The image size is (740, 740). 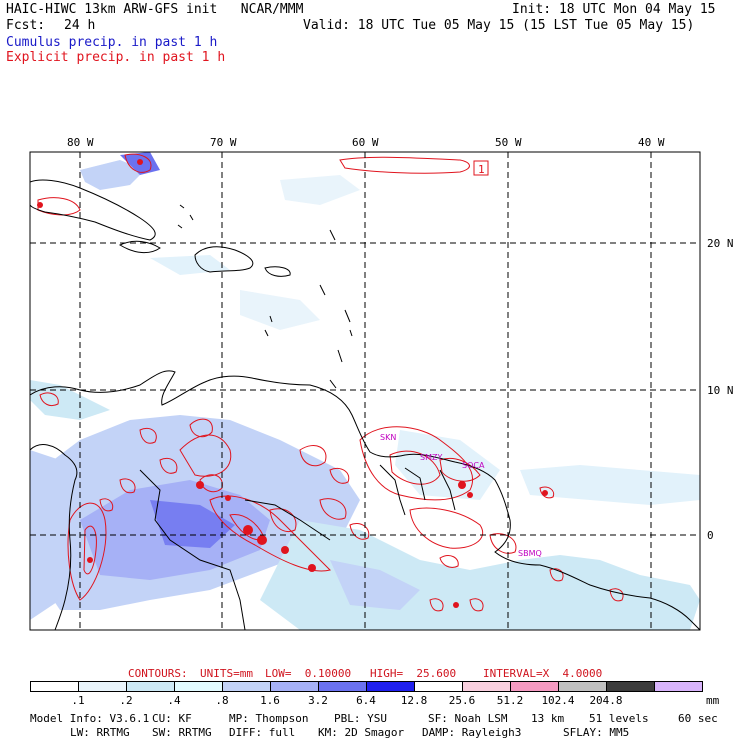 I want to click on explicit-legend: Explicit precip. in past 1 h, so click(x=116, y=57).